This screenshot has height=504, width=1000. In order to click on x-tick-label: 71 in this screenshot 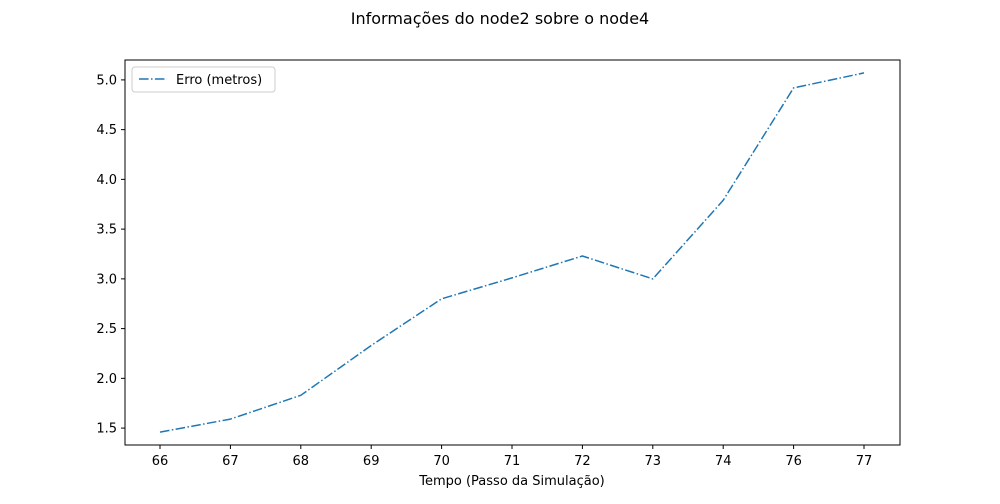, I will do `click(512, 461)`.